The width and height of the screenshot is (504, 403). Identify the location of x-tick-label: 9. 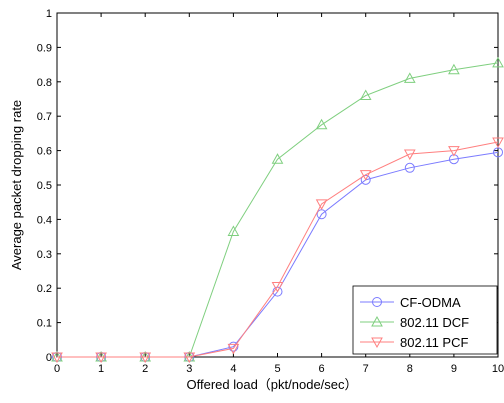
(454, 369).